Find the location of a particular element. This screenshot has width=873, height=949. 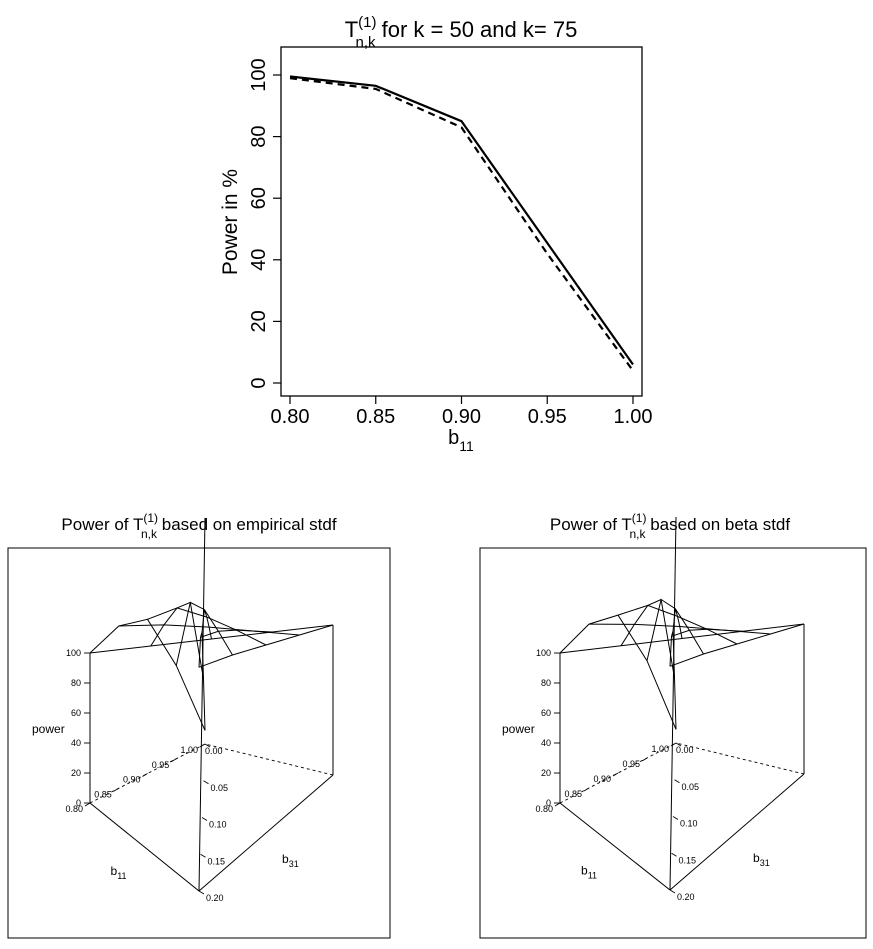

solid-series-line is located at coordinates (461, 220).